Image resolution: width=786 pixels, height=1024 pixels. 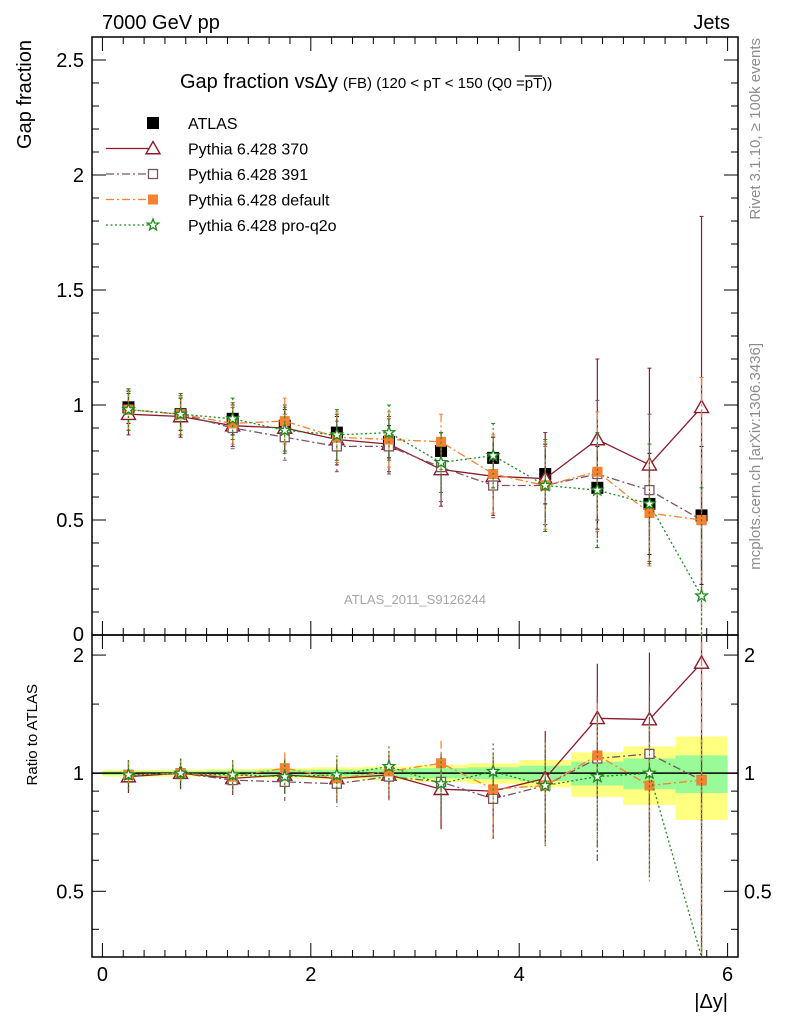 I want to click on legend-label: Pythia 6.428 370, so click(x=248, y=150).